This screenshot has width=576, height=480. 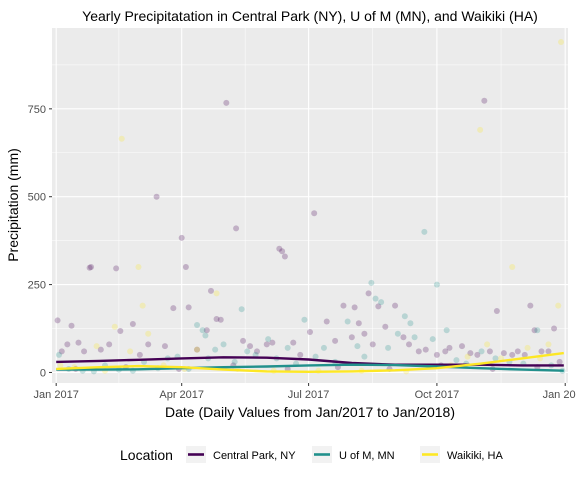 I want to click on trend-lines, so click(x=310, y=362).